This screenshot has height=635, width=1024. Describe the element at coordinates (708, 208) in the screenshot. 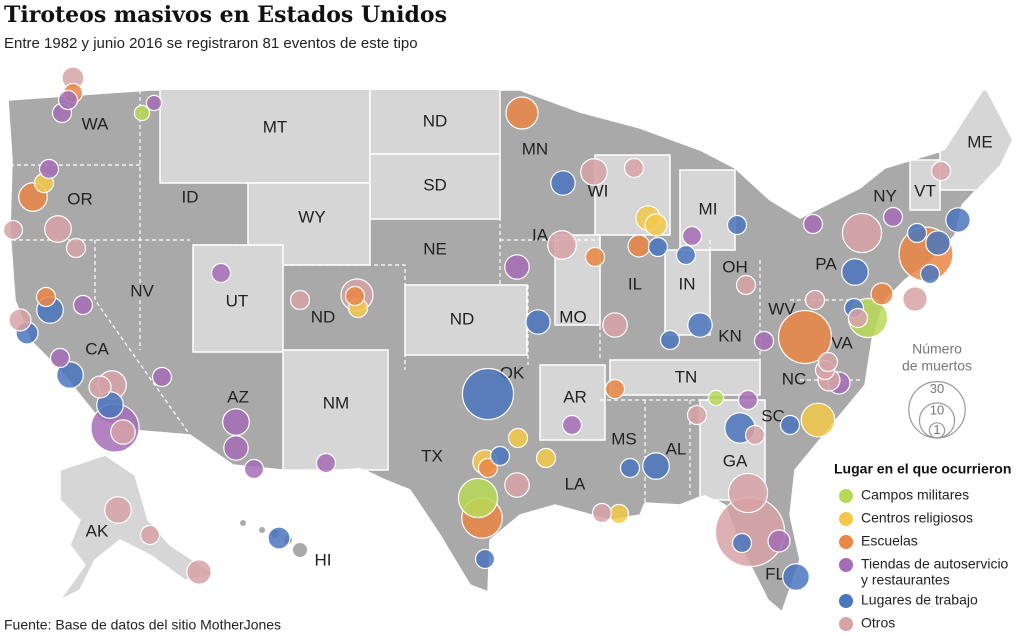

I see `state-label: MI` at that location.